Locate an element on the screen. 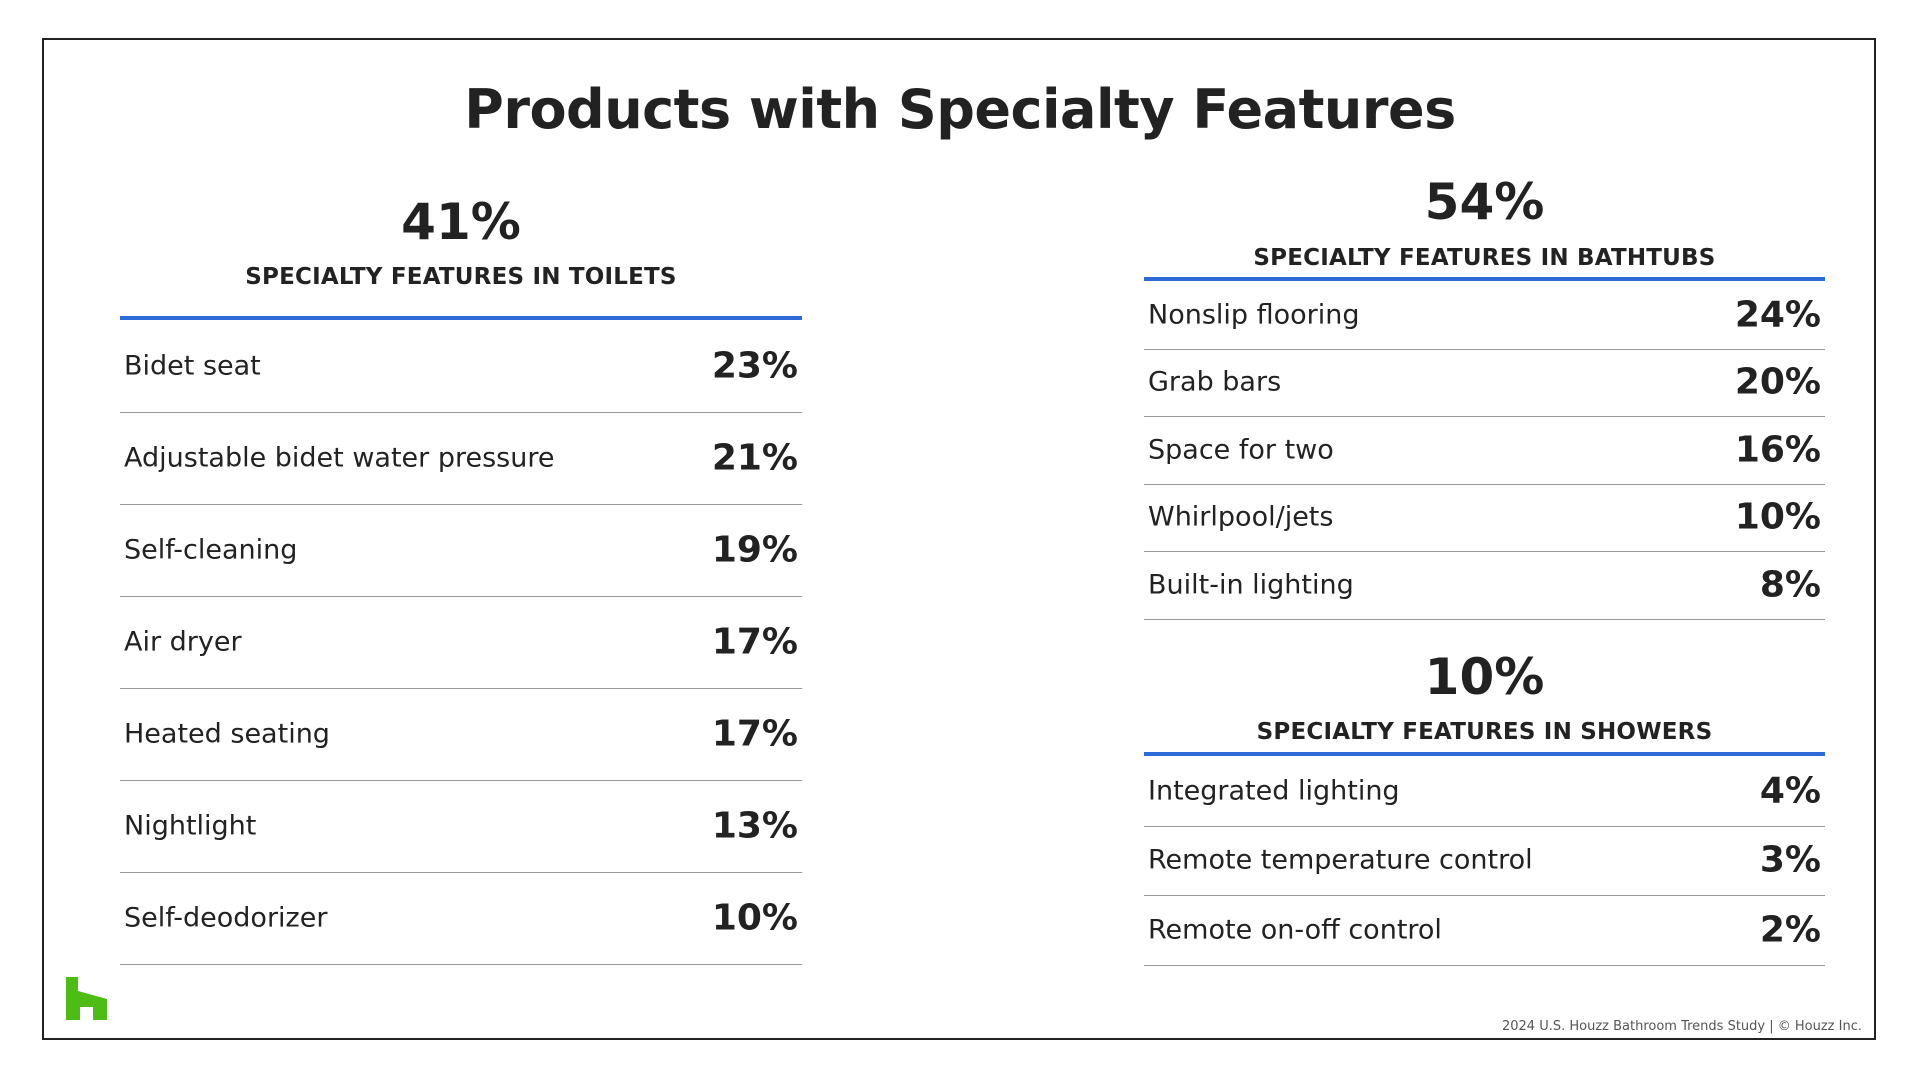 This screenshot has height=1080, width=1920. row-name: Remote temperature control is located at coordinates (1340, 860).